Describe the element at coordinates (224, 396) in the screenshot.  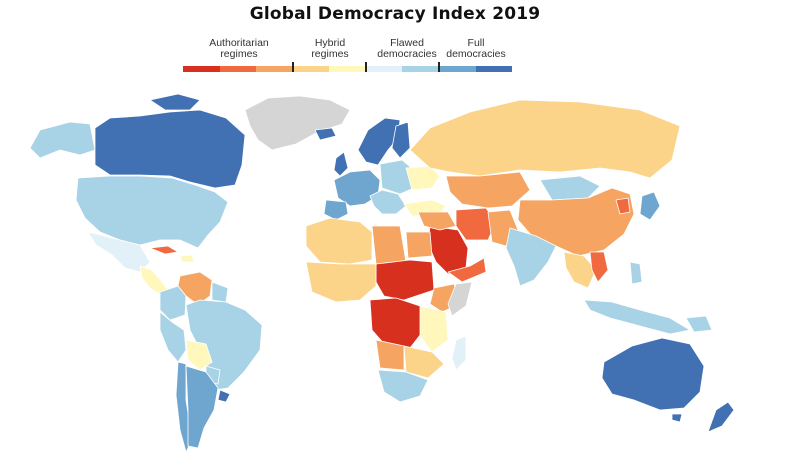
I see `country-uruguay` at that location.